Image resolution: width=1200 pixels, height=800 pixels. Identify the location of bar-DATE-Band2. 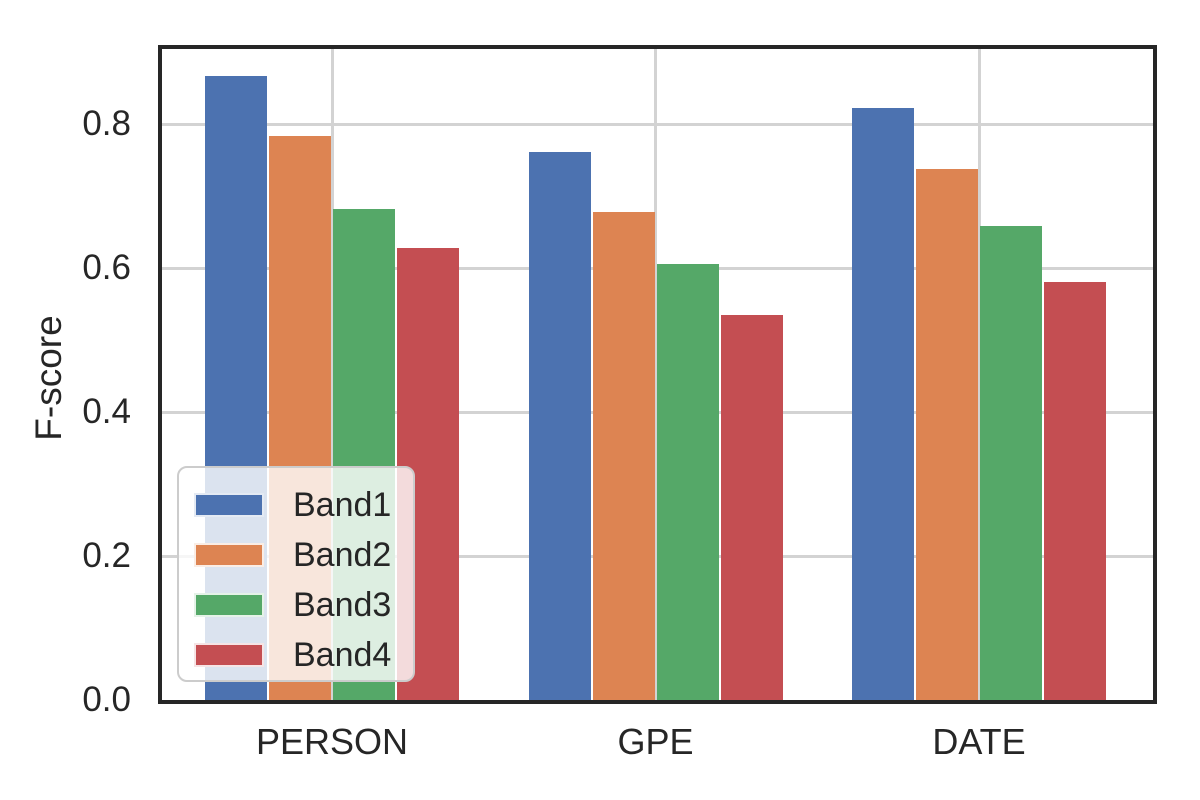
(947, 434).